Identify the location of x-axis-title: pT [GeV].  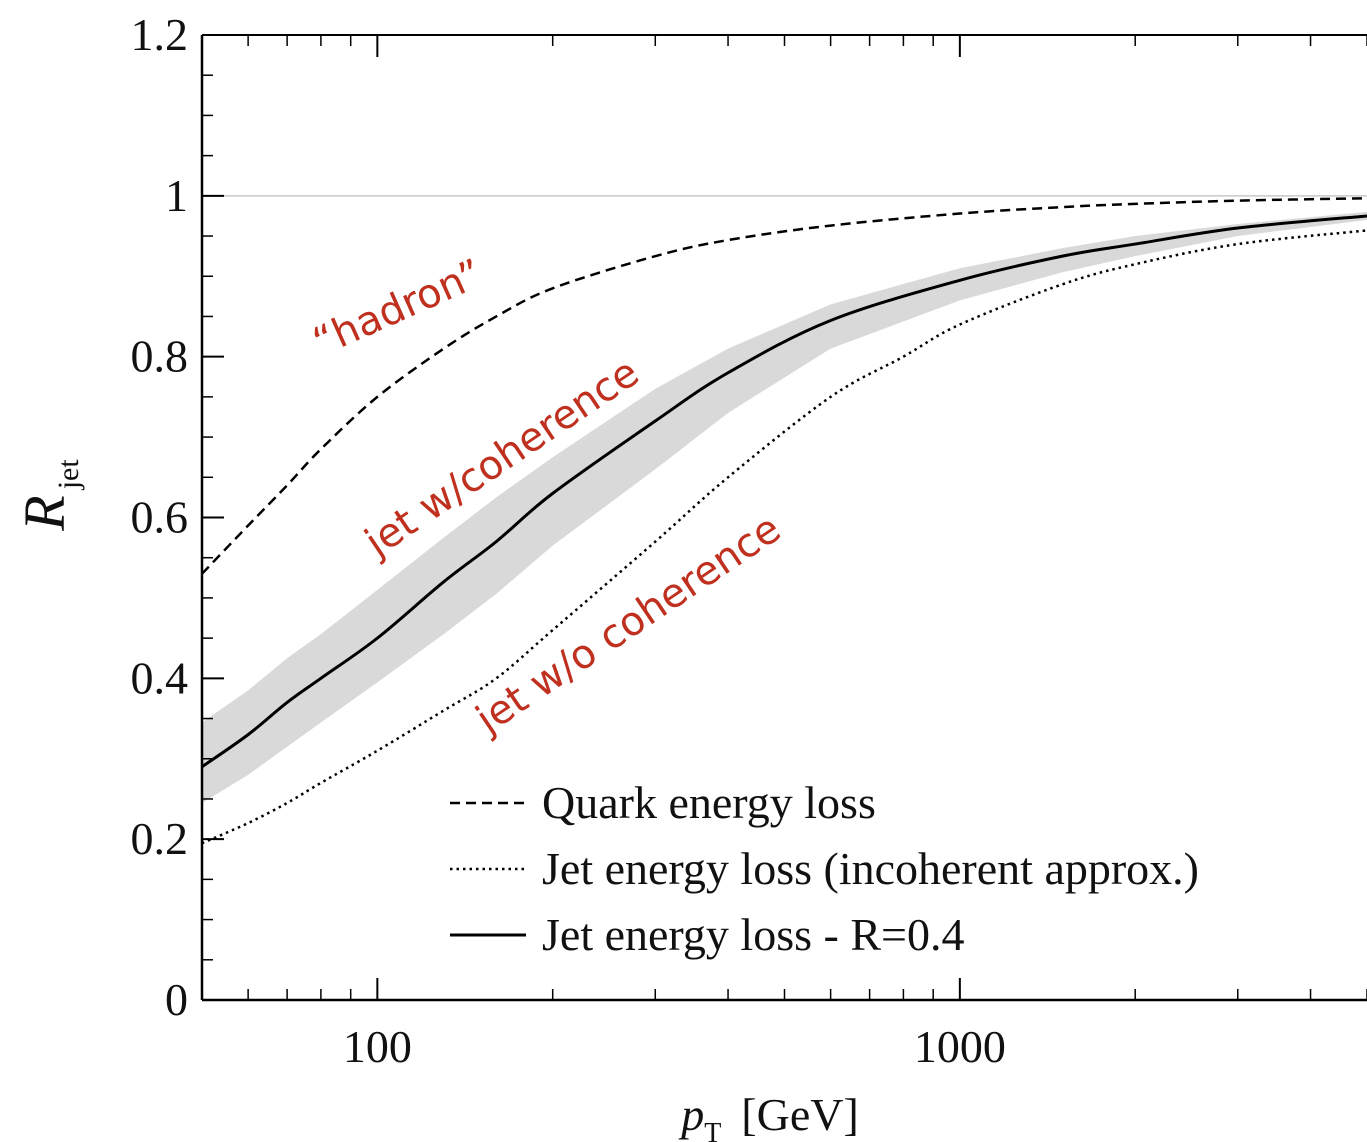
(768, 1115).